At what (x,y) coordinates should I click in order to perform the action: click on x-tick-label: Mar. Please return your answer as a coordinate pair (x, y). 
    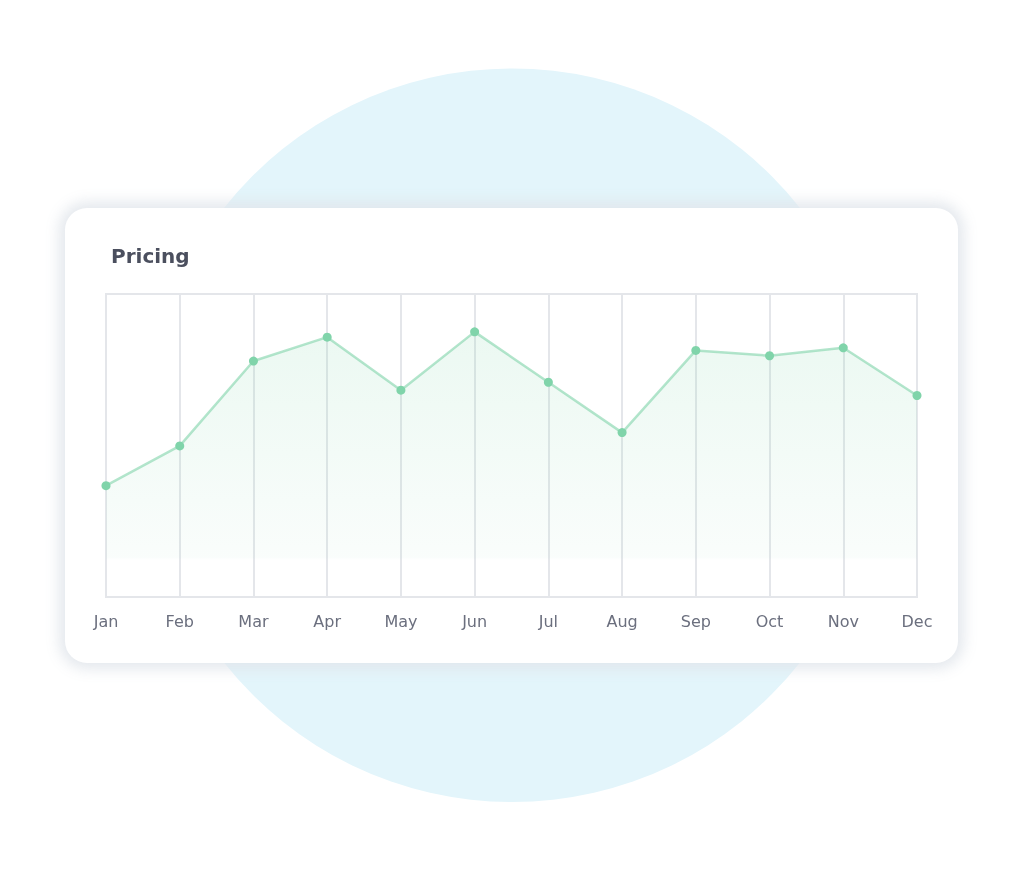
    Looking at the image, I should click on (253, 621).